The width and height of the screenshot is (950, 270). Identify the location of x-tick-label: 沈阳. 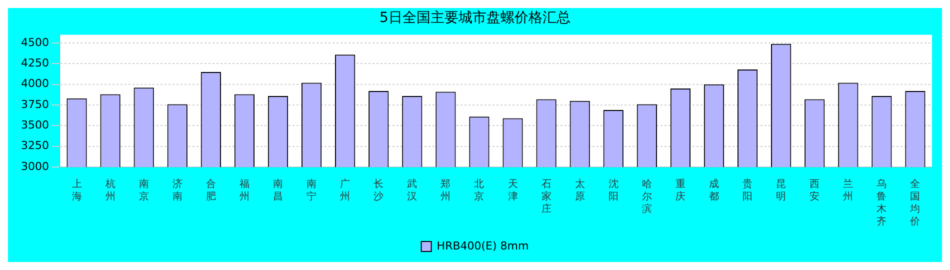
(613, 190).